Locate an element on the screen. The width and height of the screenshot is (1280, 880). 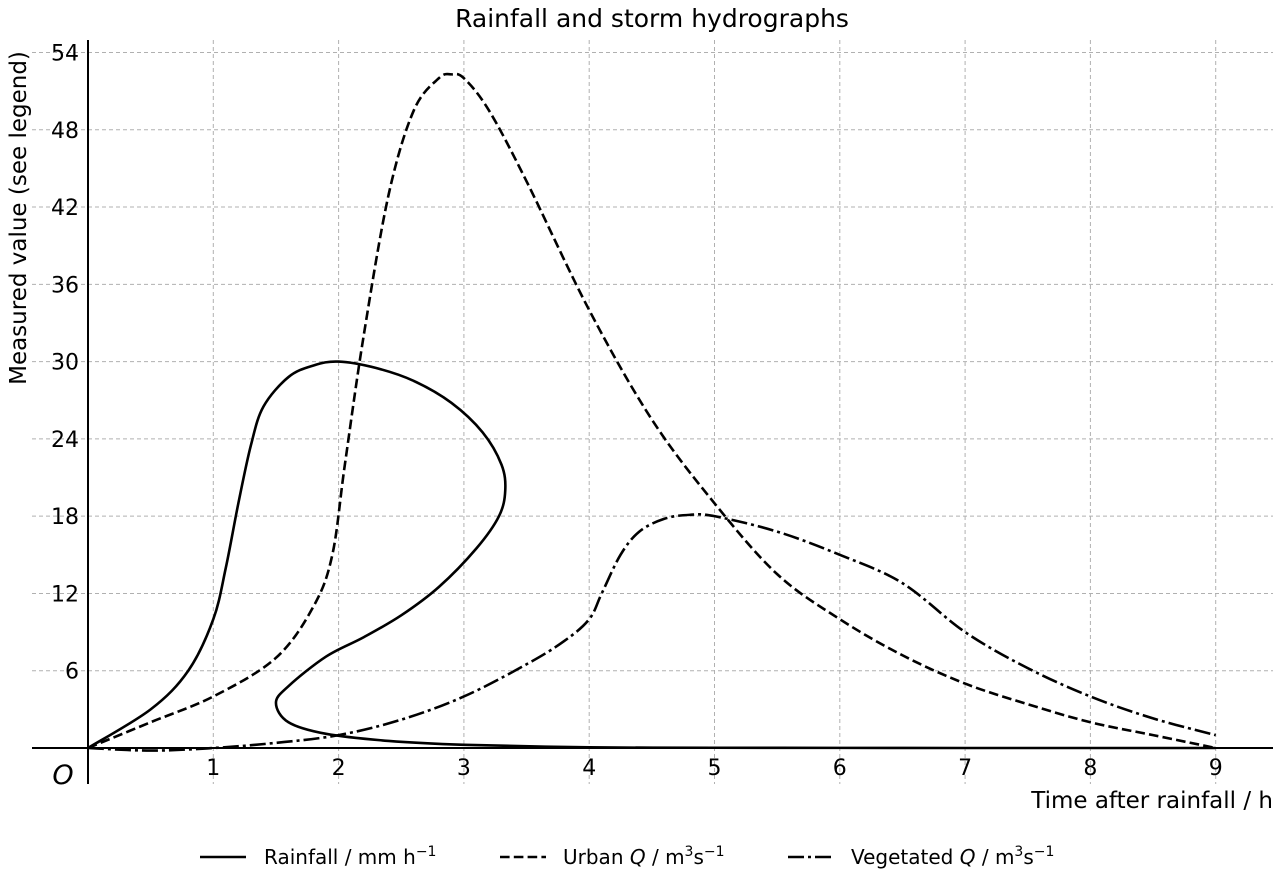
x-tick-label: 9 is located at coordinates (1216, 768).